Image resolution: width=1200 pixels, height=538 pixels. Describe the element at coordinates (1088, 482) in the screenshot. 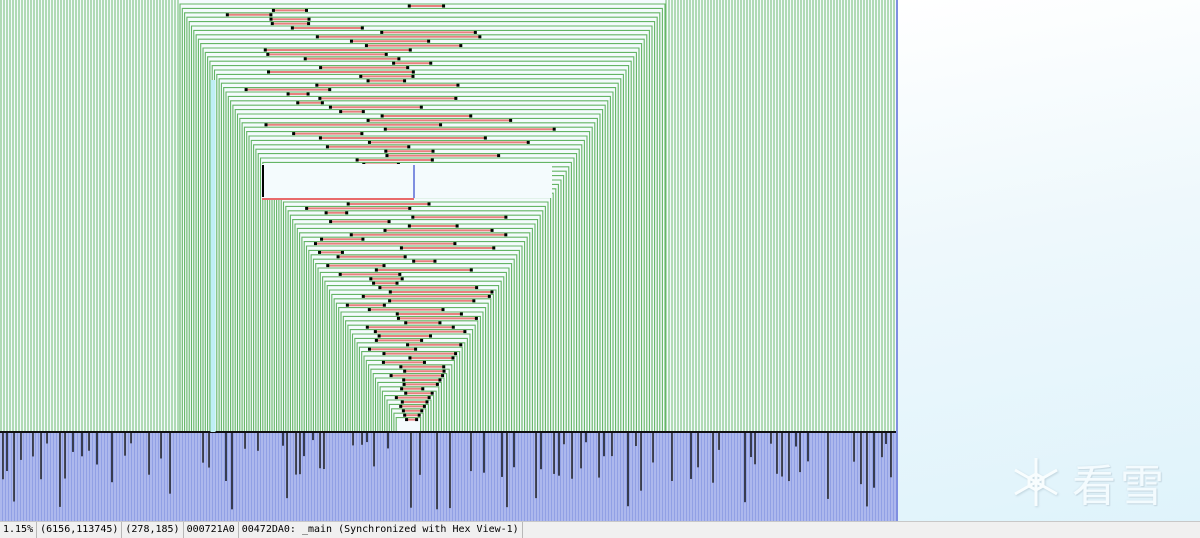

I see `watermark: 看雪` at that location.